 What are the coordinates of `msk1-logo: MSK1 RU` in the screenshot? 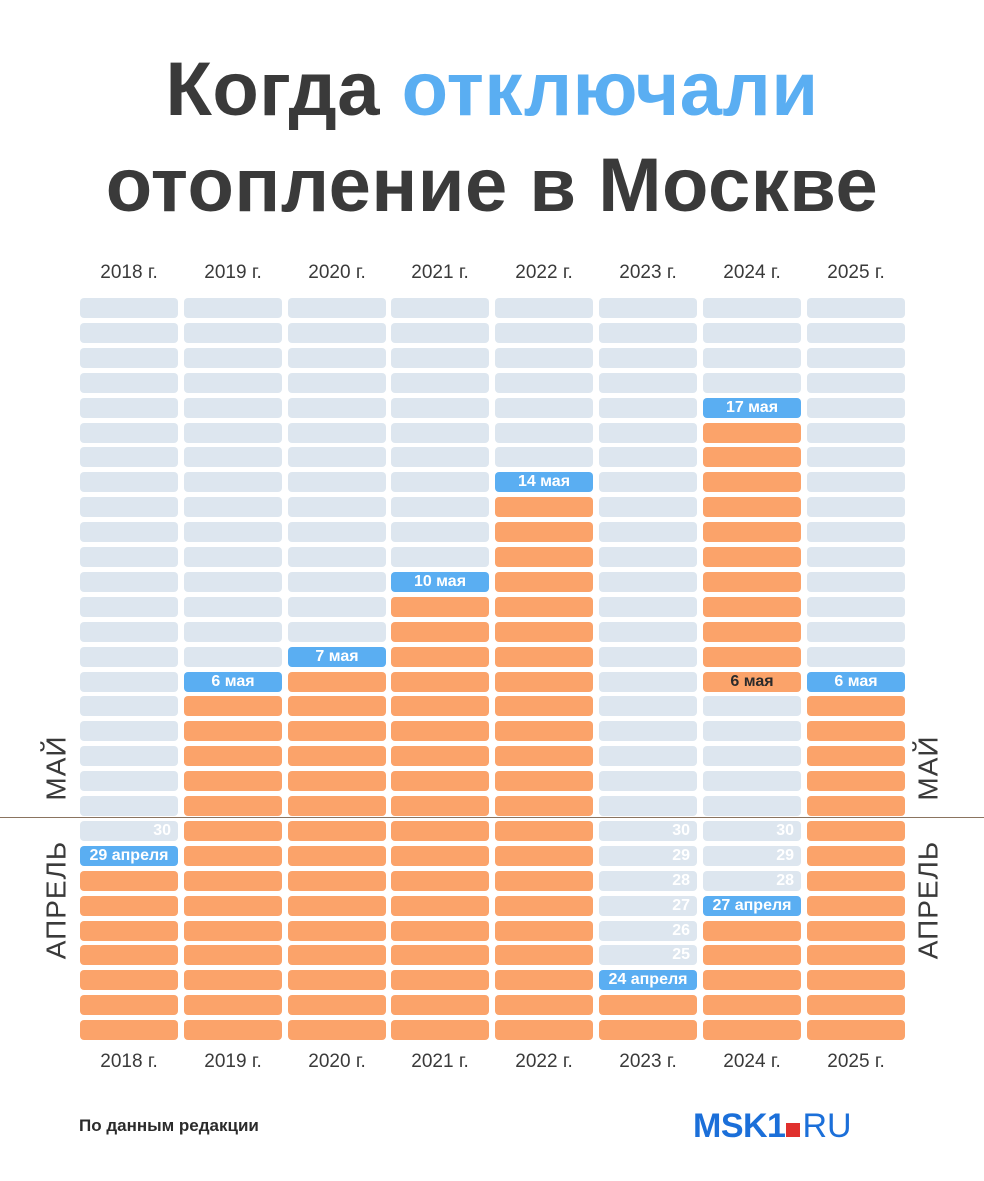 It's located at (772, 1126).